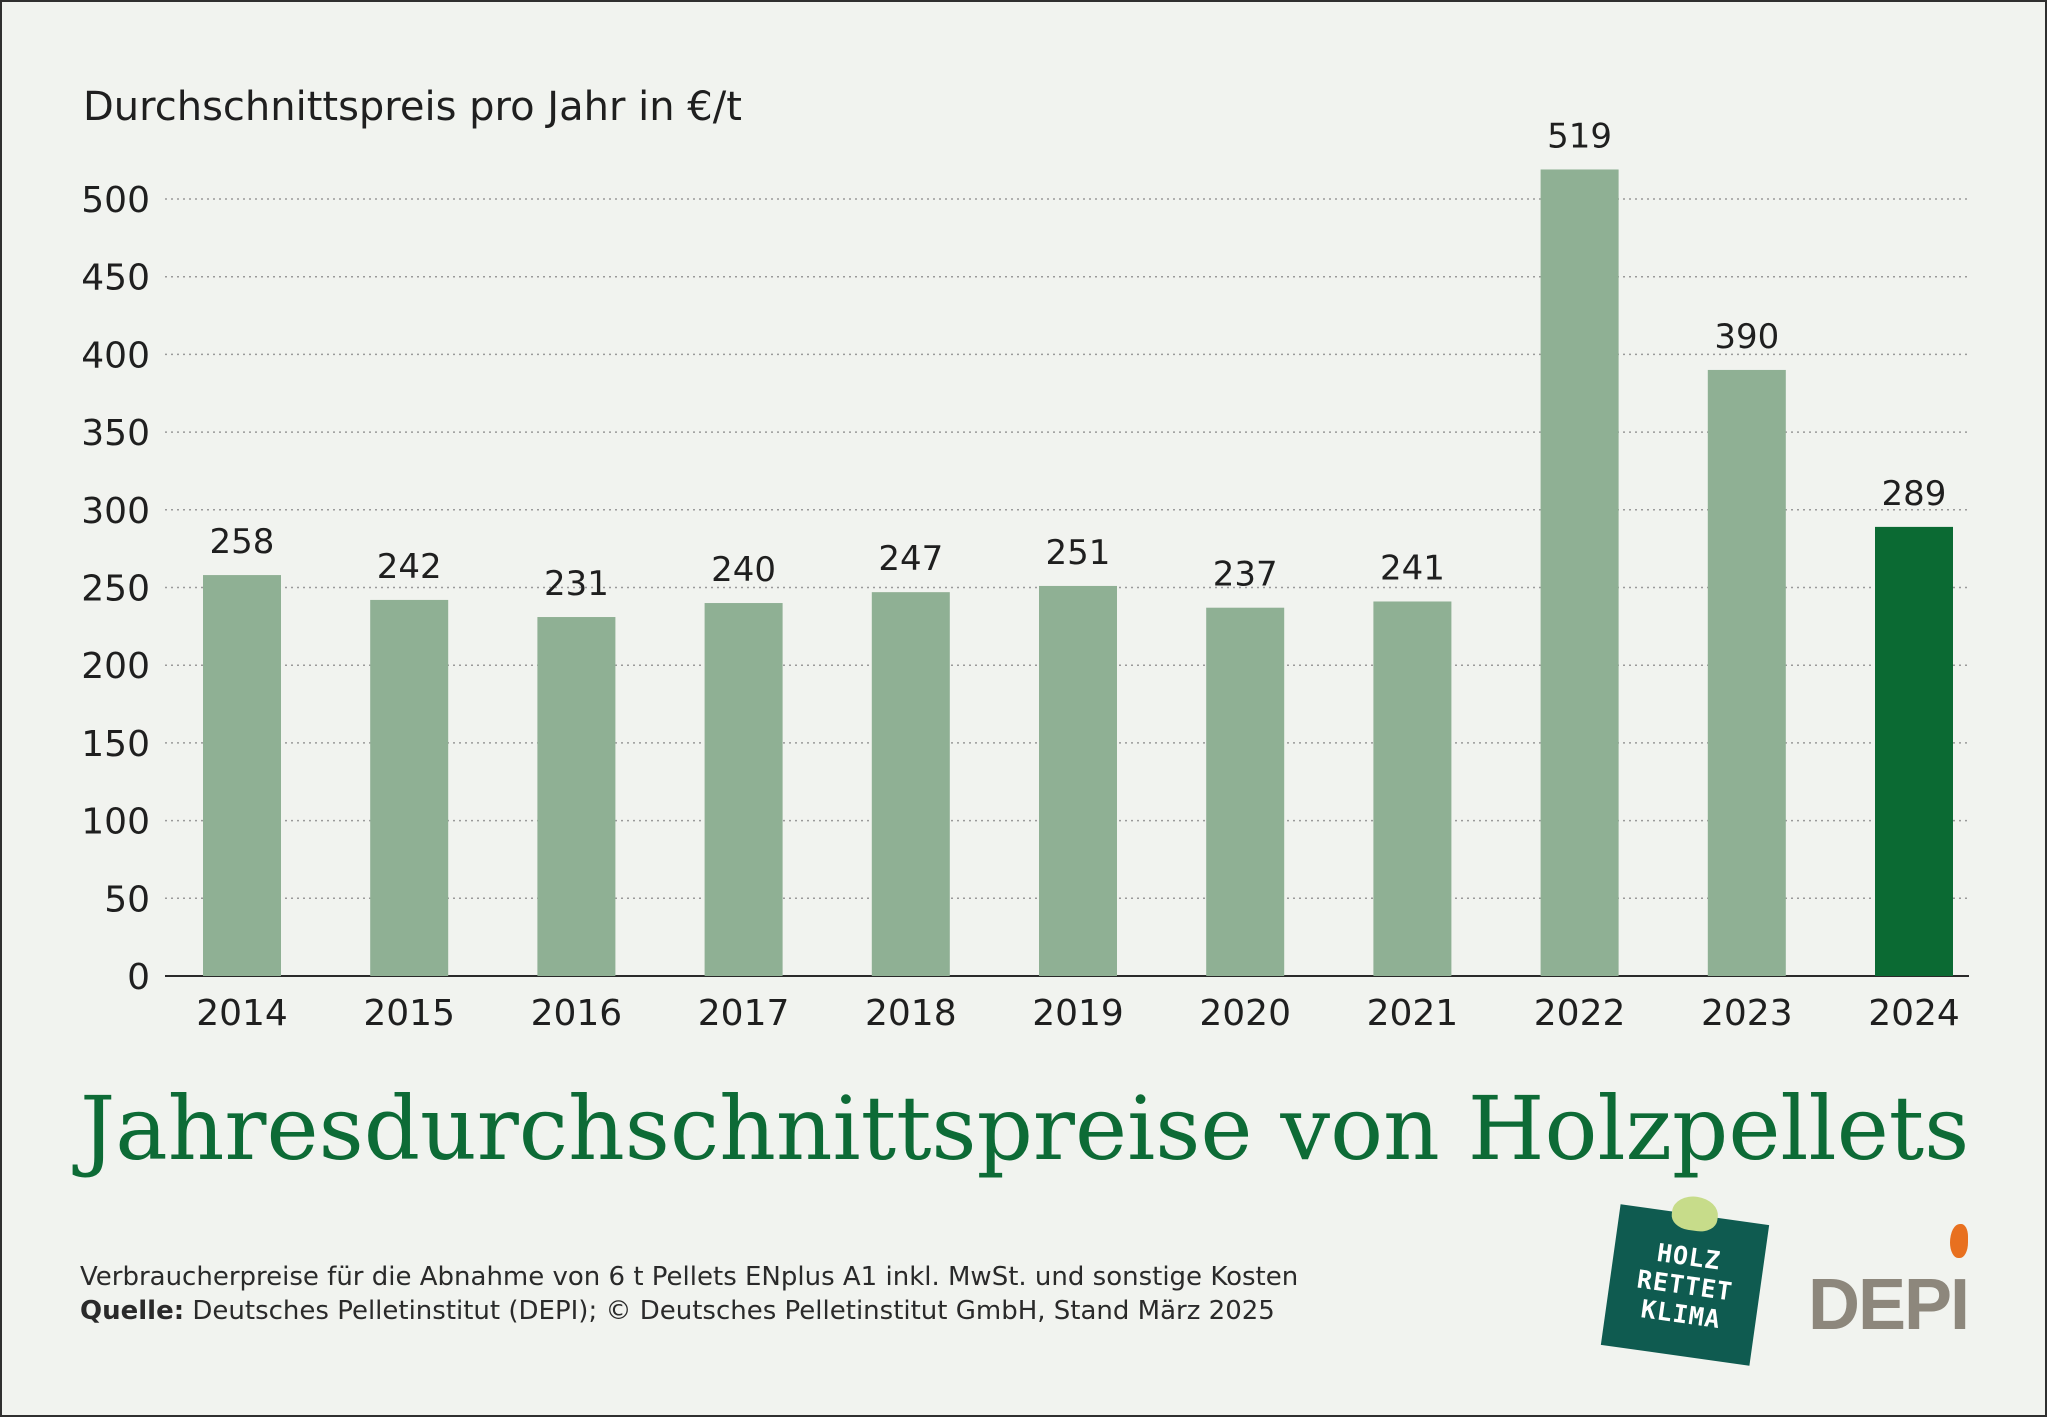  What do you see at coordinates (1412, 568) in the screenshot?
I see `data-label: 241` at bounding box center [1412, 568].